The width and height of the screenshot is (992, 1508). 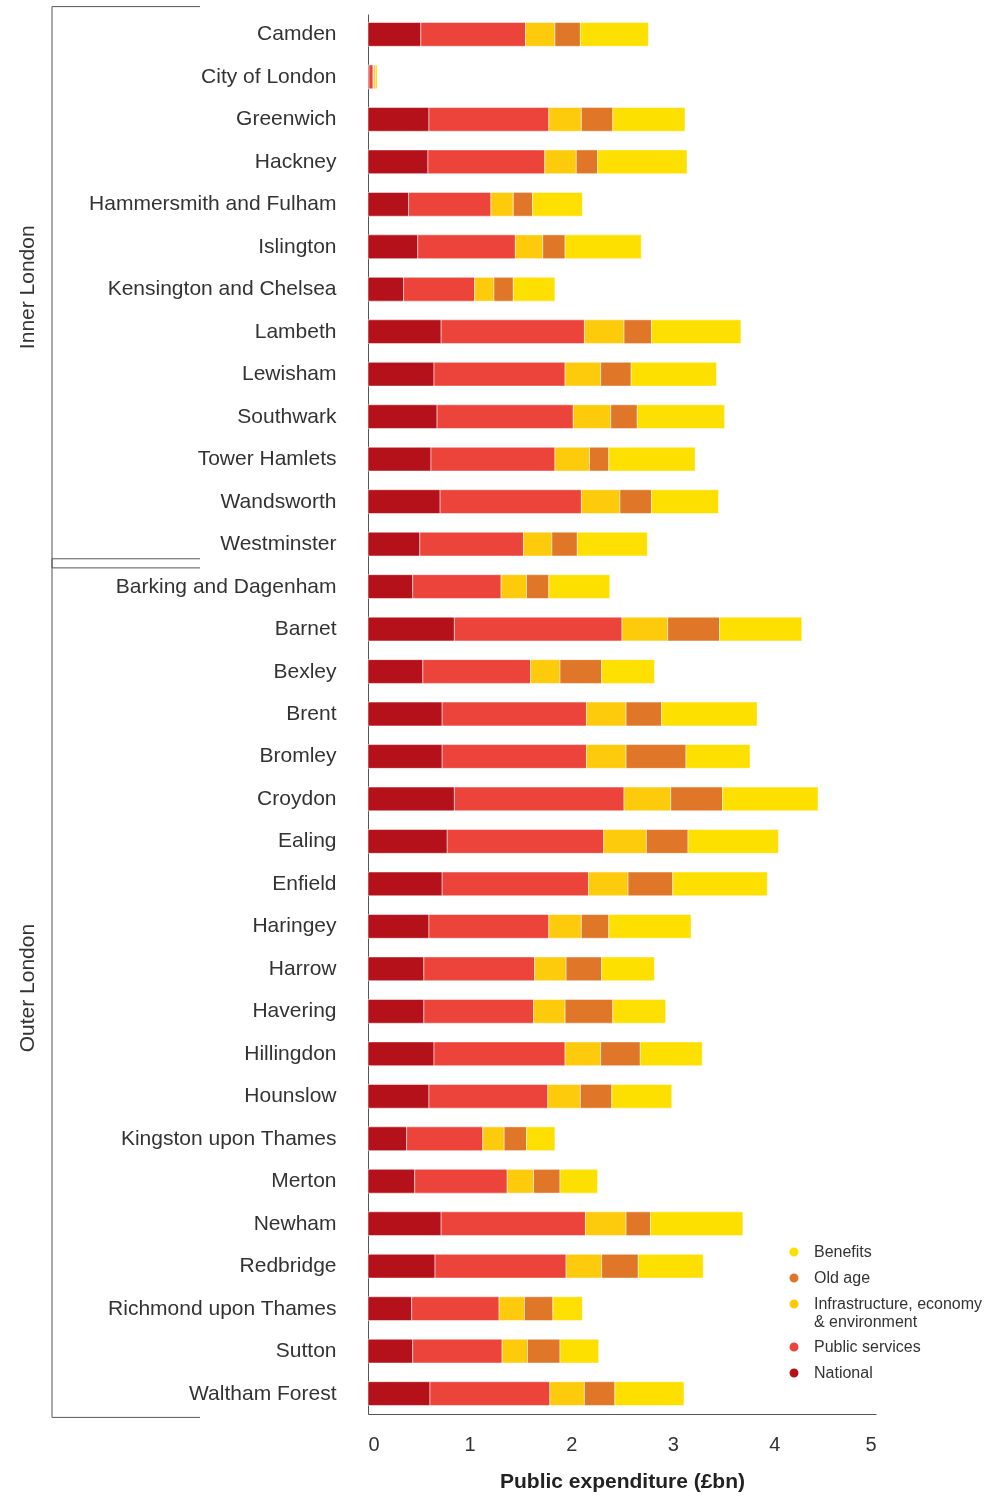 I want to click on y-tick-label: Hammersmith and Fulham, so click(x=213, y=203).